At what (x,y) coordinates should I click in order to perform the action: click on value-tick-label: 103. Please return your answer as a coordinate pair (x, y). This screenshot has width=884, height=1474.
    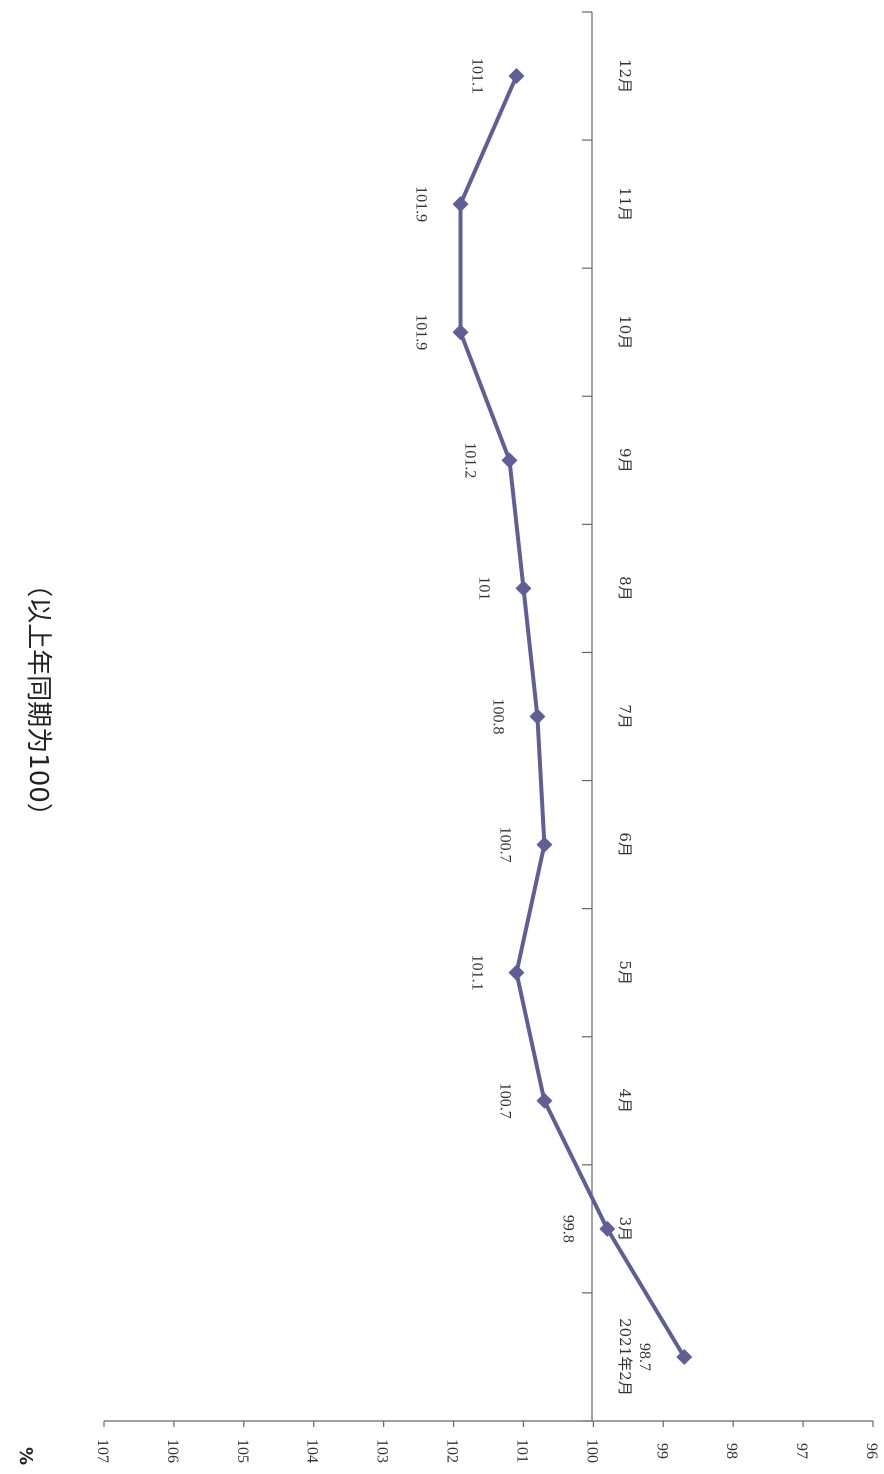
    Looking at the image, I should click on (382, 1451).